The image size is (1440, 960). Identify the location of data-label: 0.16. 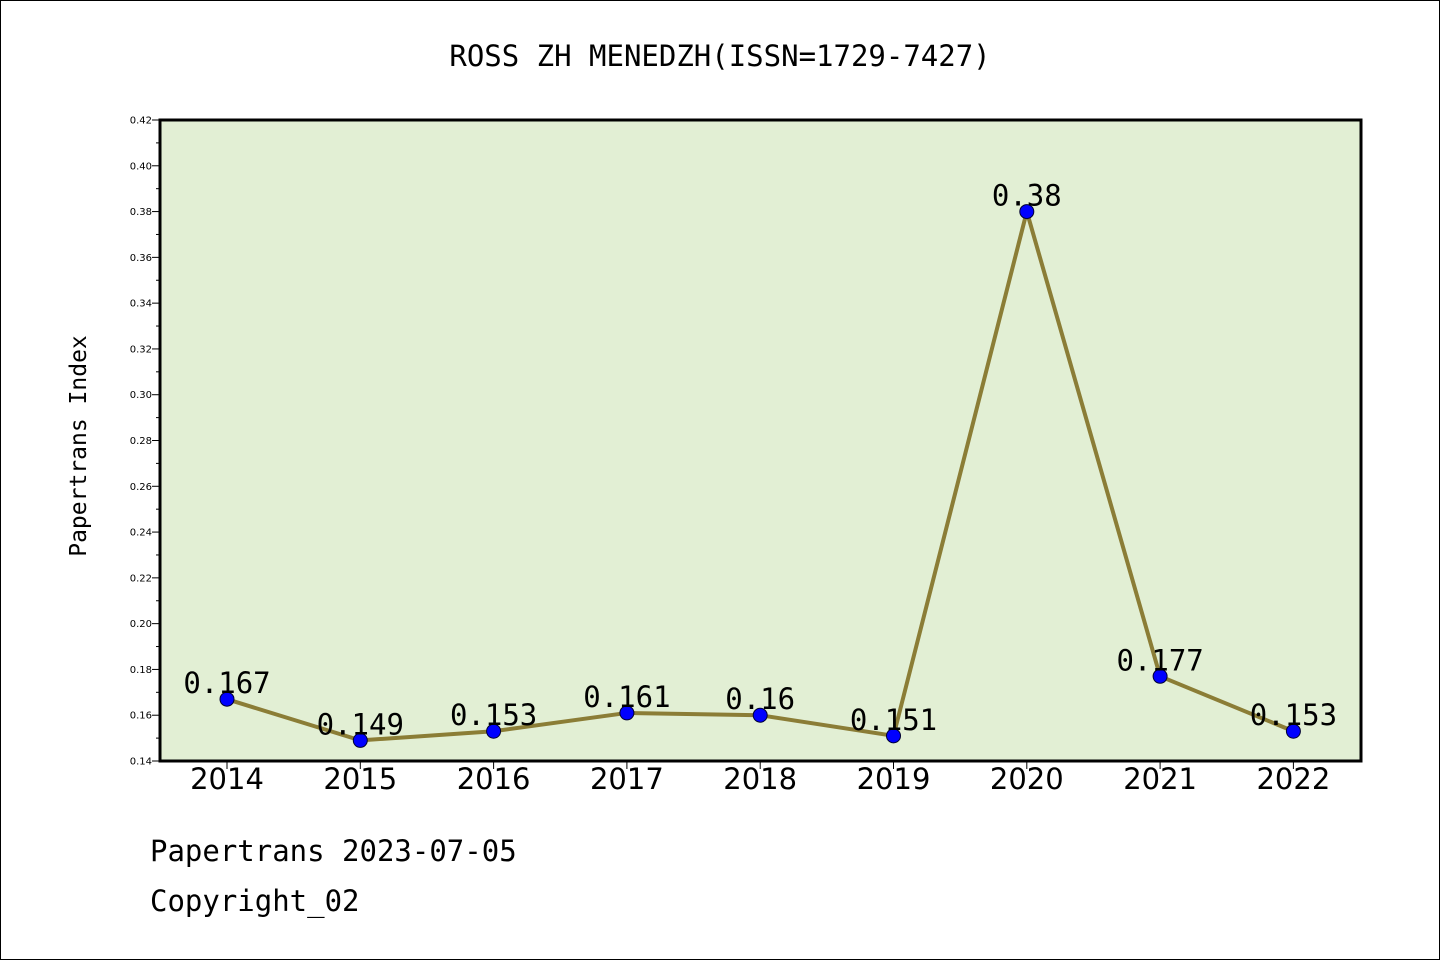
(760, 699).